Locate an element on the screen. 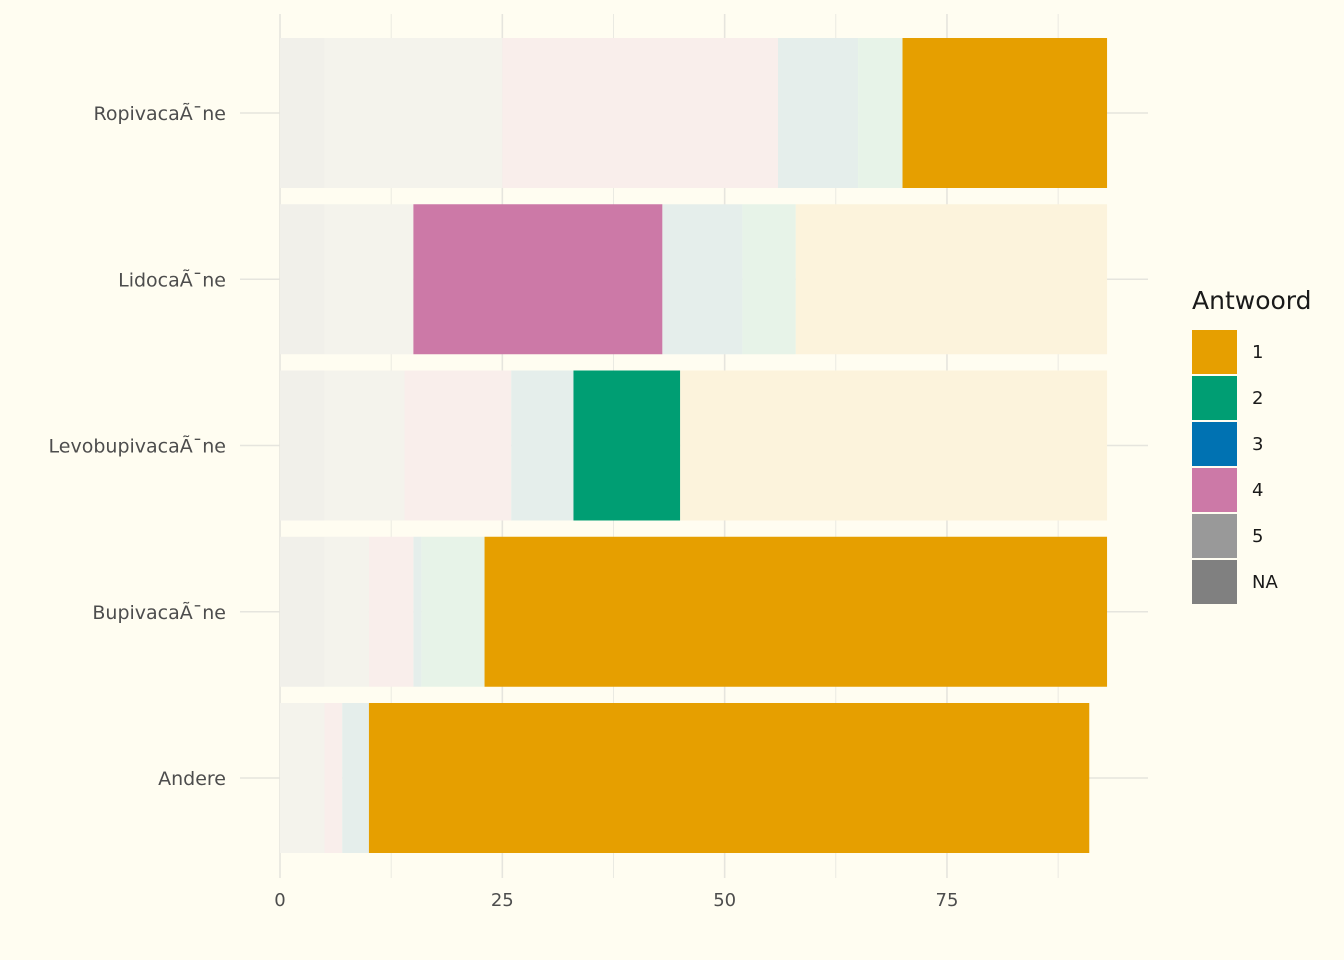 Image resolution: width=1344 pixels, height=960 pixels. legend: Antwoord 1 2 3 4 5 NA is located at coordinates (1252, 445).